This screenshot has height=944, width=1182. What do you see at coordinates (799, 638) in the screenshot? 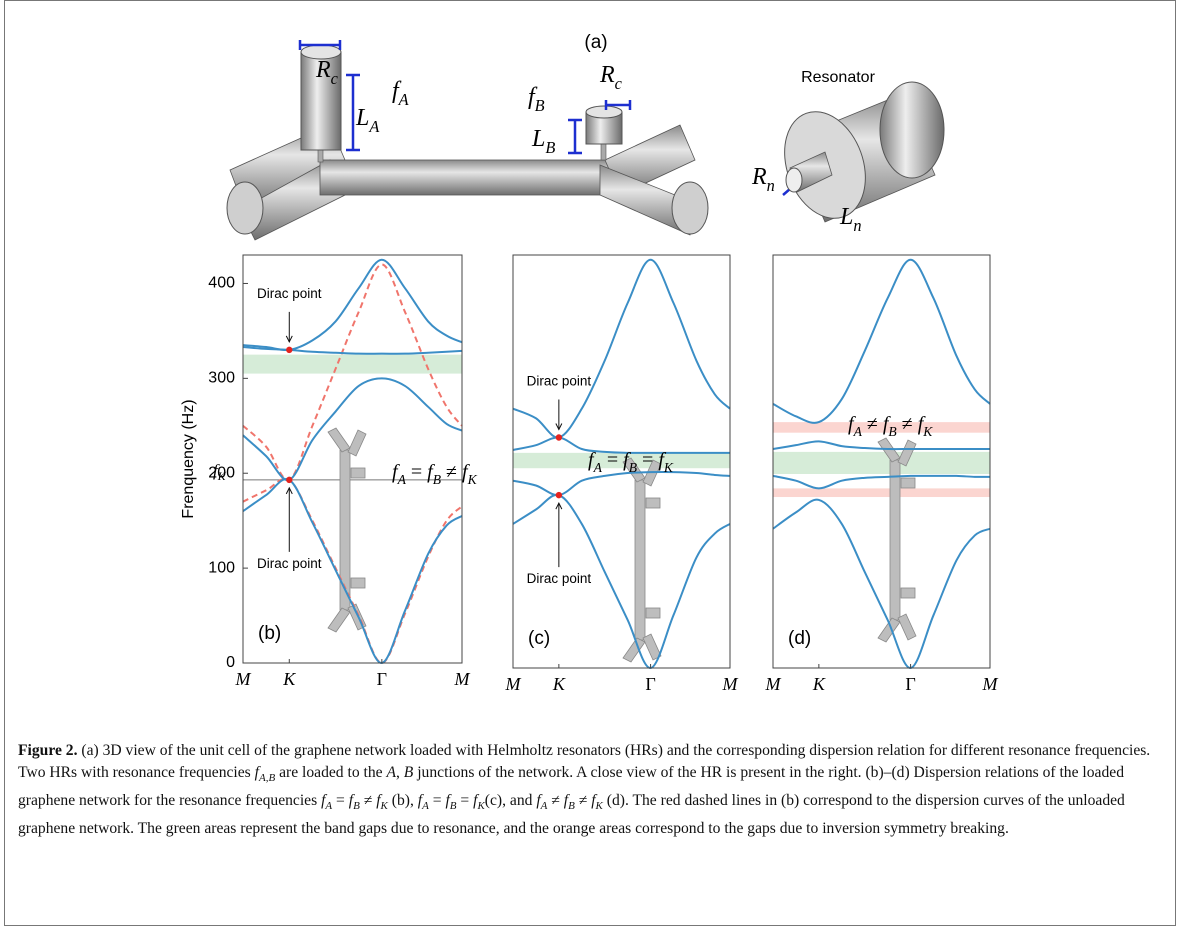
I see `panel-label: (d)` at bounding box center [799, 638].